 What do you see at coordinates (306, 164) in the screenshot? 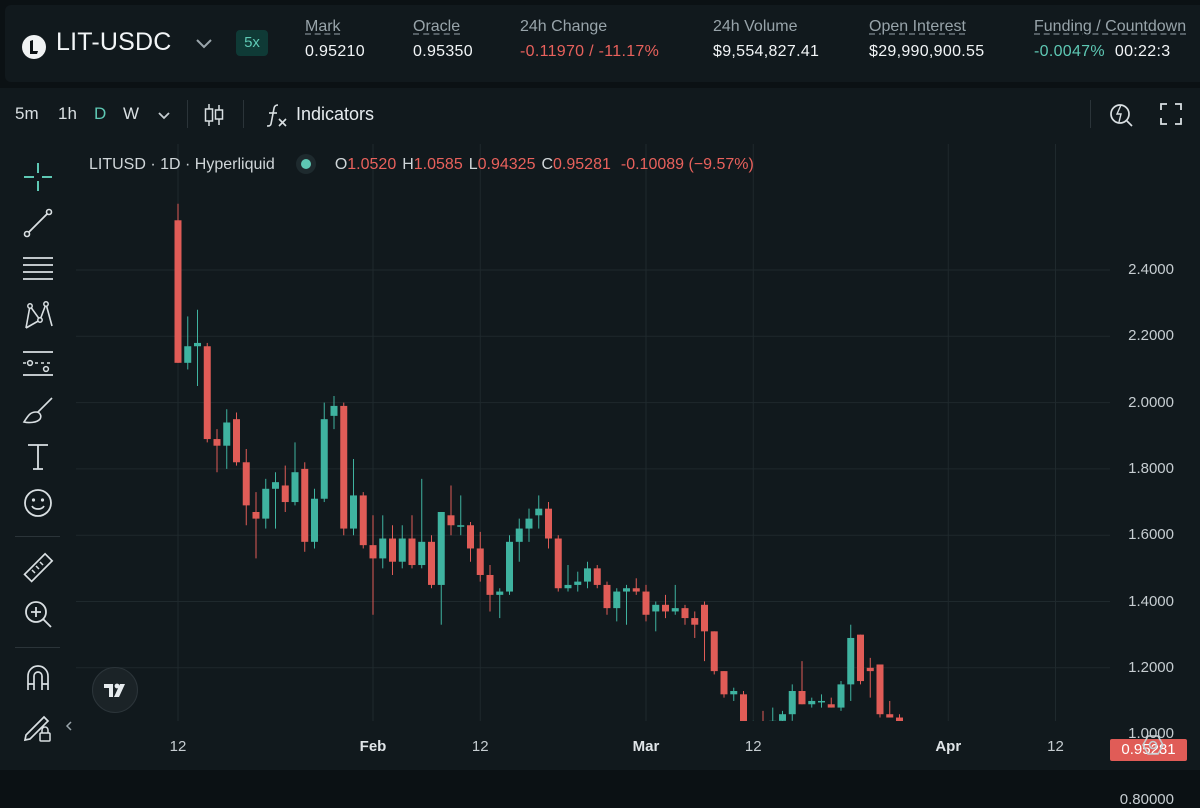
I see `status-dot-icon` at bounding box center [306, 164].